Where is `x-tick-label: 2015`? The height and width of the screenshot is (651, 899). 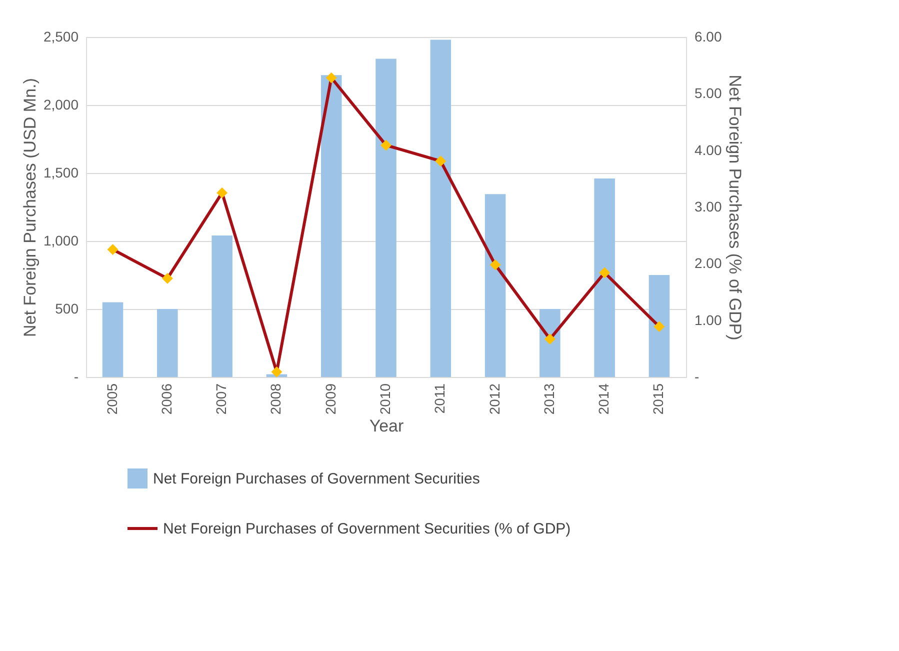 x-tick-label: 2015 is located at coordinates (658, 399).